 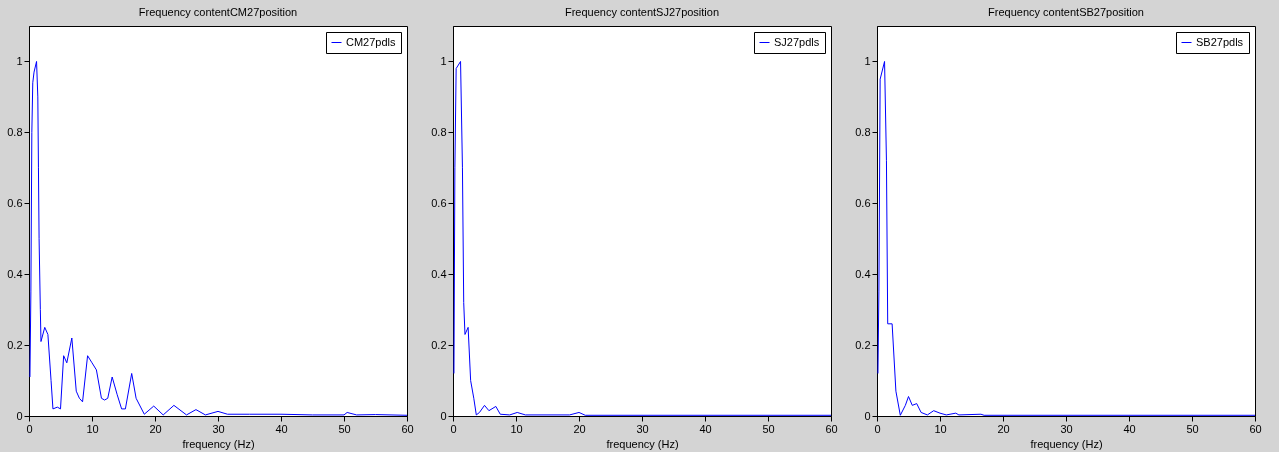 What do you see at coordinates (642, 12) in the screenshot?
I see `chart-title: Frequency contentSJ27position` at bounding box center [642, 12].